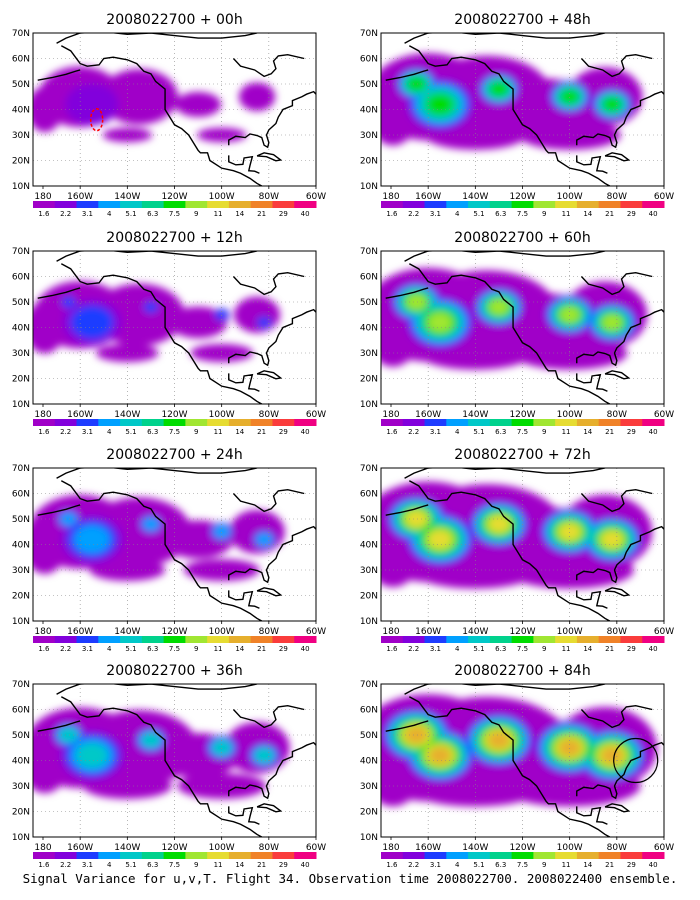  What do you see at coordinates (369, 278) in the screenshot?
I see `y-tick-label: 60N` at bounding box center [369, 278].